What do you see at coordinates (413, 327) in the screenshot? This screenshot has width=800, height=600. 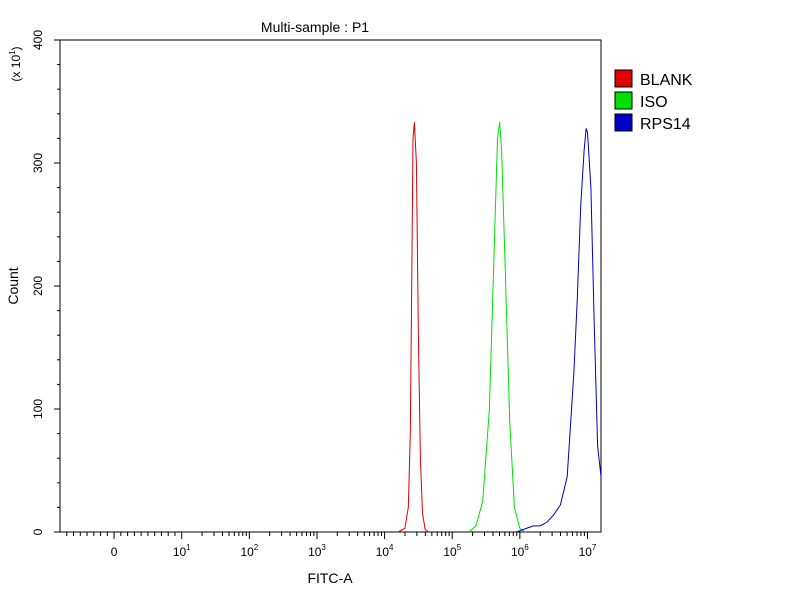 I see `series-line-blank` at bounding box center [413, 327].